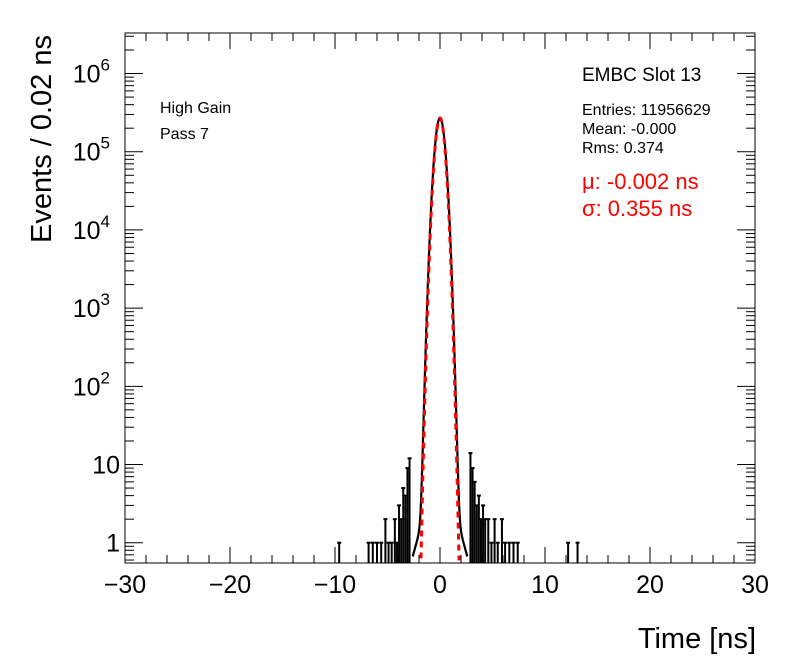  What do you see at coordinates (184, 134) in the screenshot?
I see `annotation-pass: Pass 7` at bounding box center [184, 134].